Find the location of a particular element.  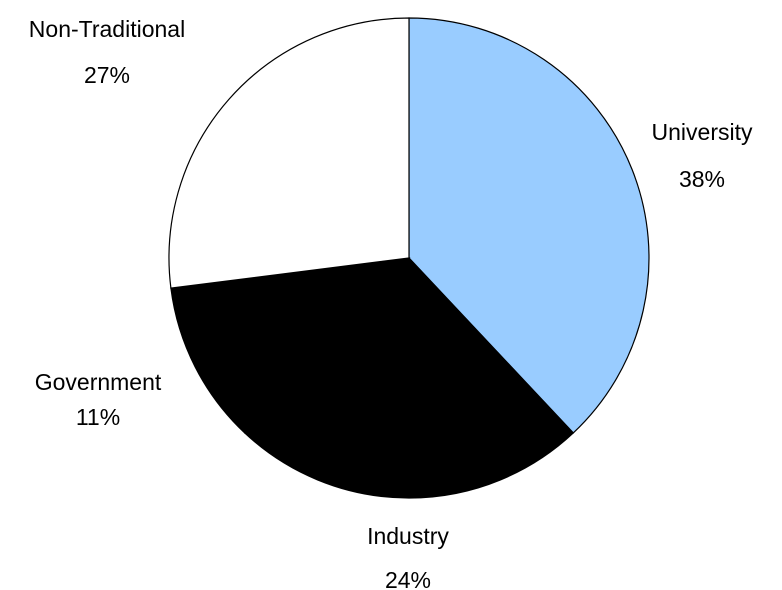

pie-slice-government is located at coordinates (290, 345).